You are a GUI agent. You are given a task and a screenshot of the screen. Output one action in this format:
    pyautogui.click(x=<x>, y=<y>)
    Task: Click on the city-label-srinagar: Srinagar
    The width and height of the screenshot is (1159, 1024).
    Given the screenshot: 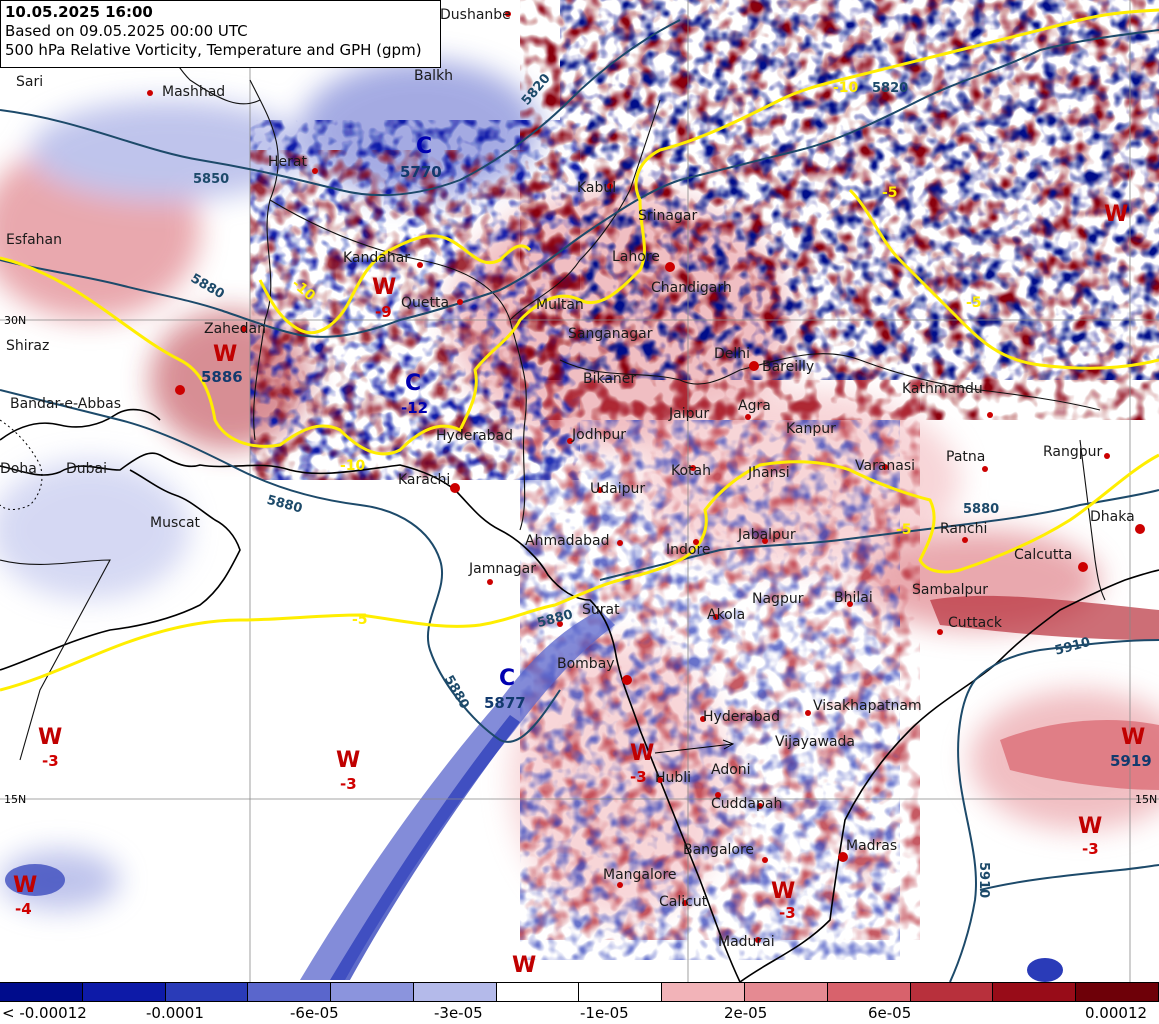 What is the action you would take?
    pyautogui.click(x=667, y=216)
    